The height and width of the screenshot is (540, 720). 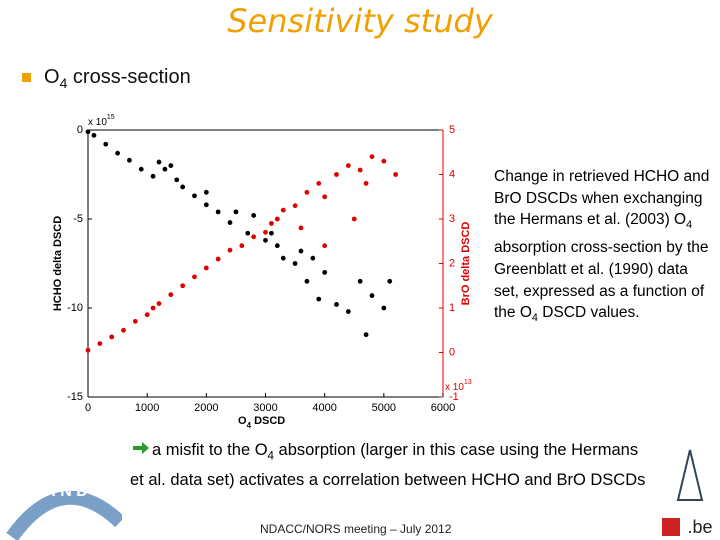 I want to click on superscript: 15, so click(x=111, y=117).